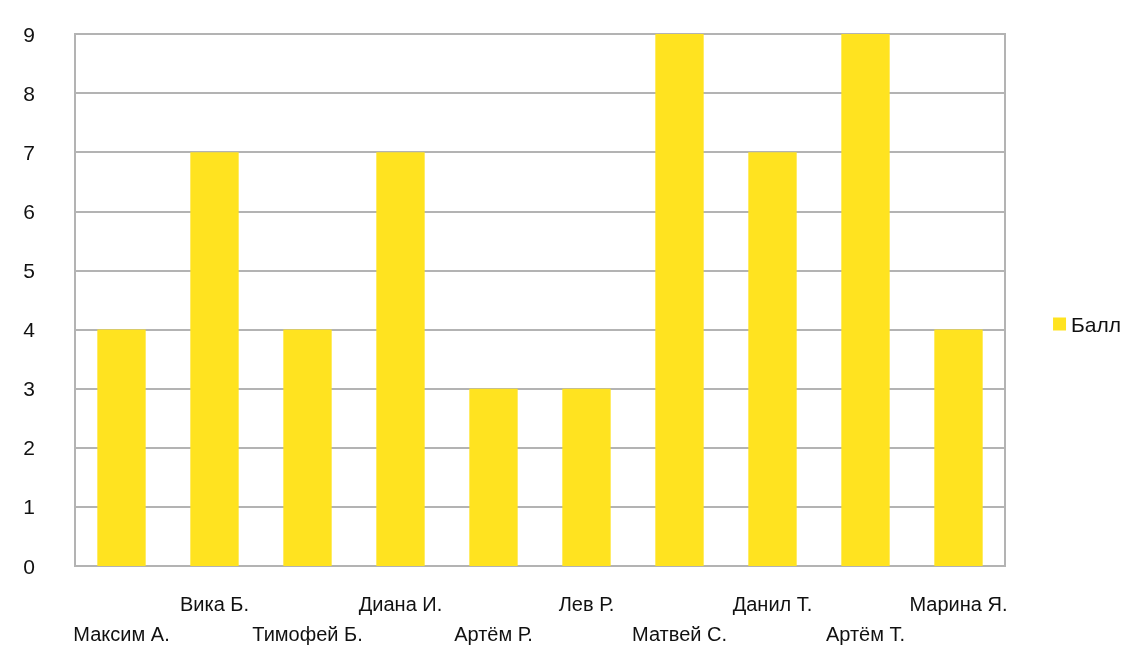 The image size is (1131, 648). What do you see at coordinates (29, 270) in the screenshot?
I see `y-tick-label: 5` at bounding box center [29, 270].